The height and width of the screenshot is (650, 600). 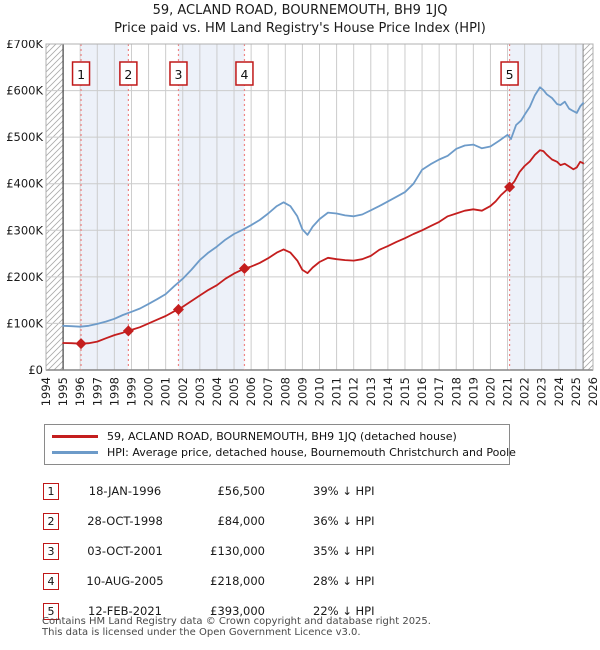 What do you see at coordinates (24, 230) in the screenshot?
I see `y-axis-label: £300K` at bounding box center [24, 230].